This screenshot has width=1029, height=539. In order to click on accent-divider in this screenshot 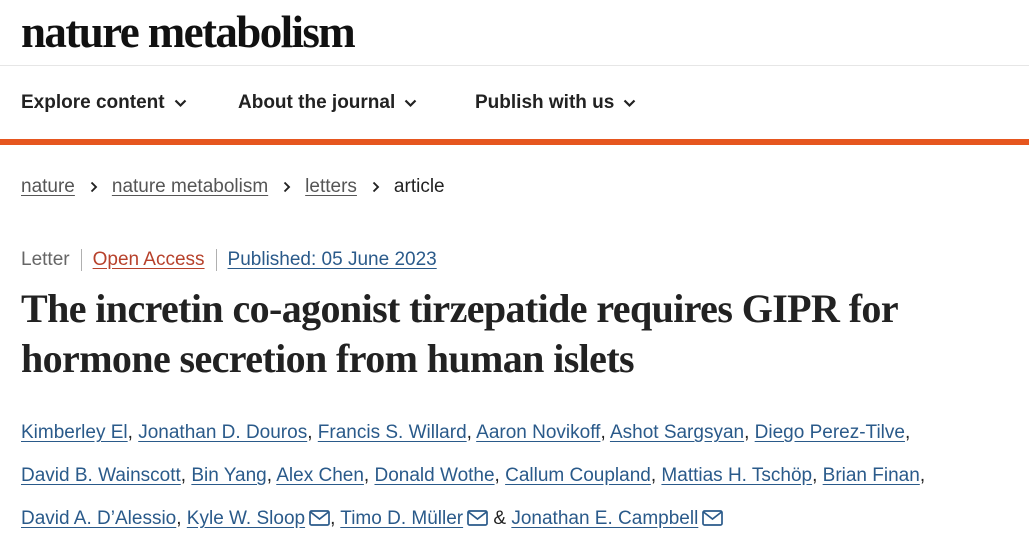, I will do `click(514, 142)`.